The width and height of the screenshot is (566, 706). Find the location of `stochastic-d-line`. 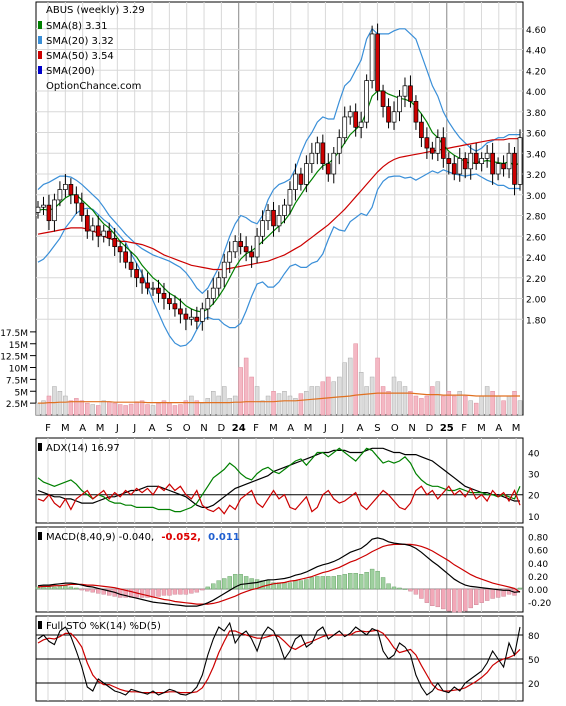

stochastic-d-line is located at coordinates (279, 661).